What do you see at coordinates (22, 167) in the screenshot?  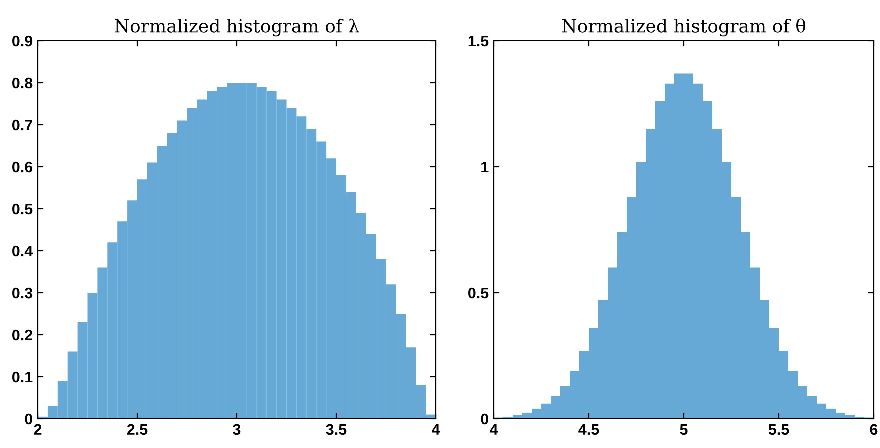 I see `y-tick-label: 0.6` at bounding box center [22, 167].